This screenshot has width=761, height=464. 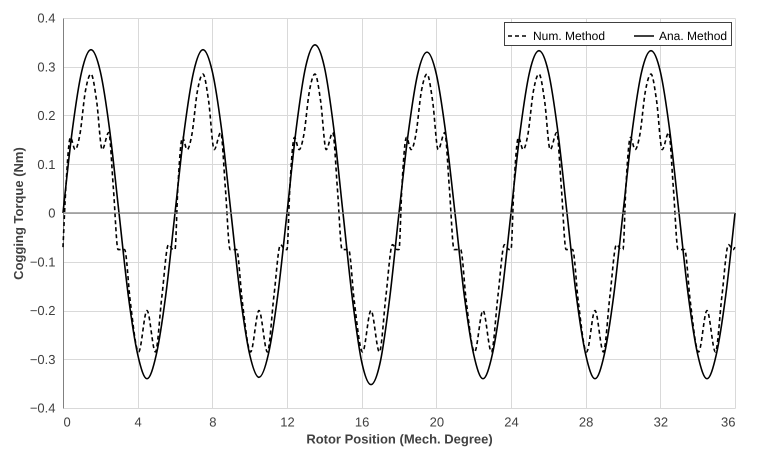 I want to click on legend-label: Ana. Method, so click(x=693, y=36).